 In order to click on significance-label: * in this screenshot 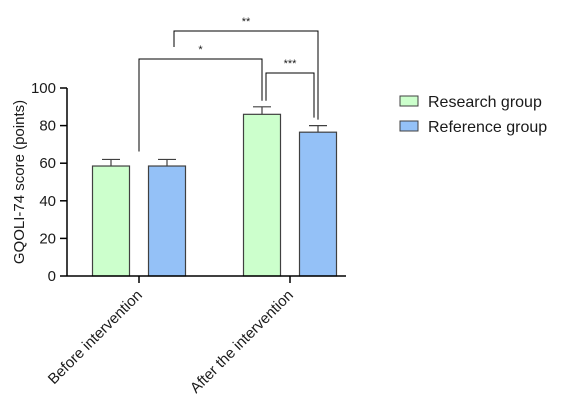, I will do `click(200, 50)`.